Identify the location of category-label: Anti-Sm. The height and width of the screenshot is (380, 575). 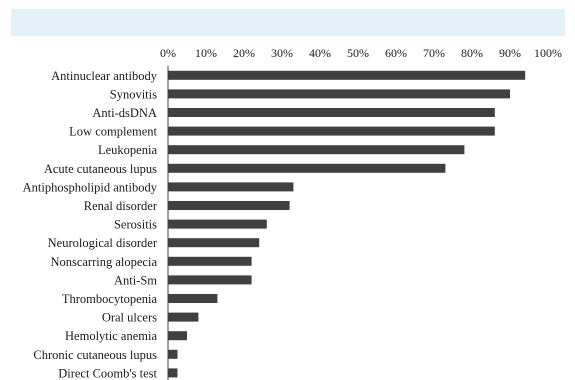
(135, 280).